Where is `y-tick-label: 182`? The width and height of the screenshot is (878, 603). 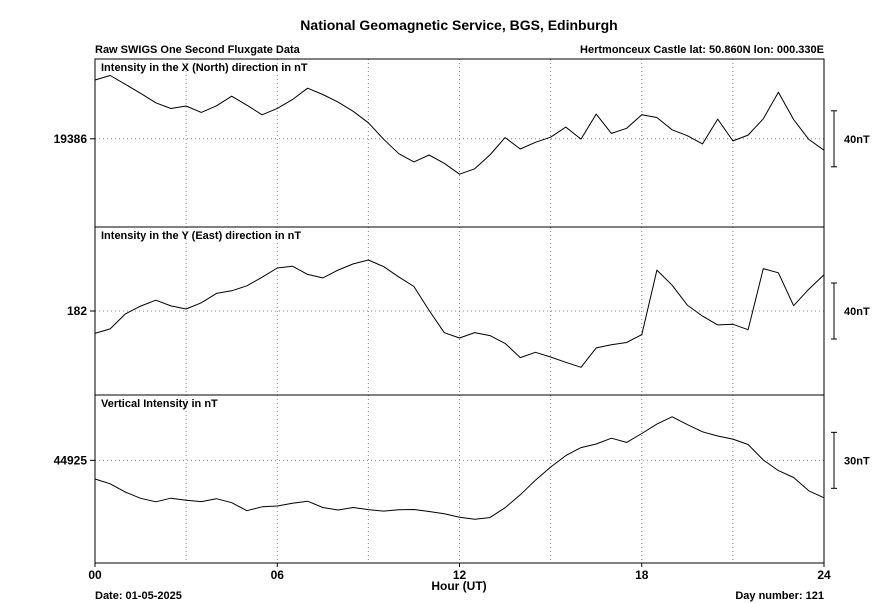 y-tick-label: 182 is located at coordinates (77, 311).